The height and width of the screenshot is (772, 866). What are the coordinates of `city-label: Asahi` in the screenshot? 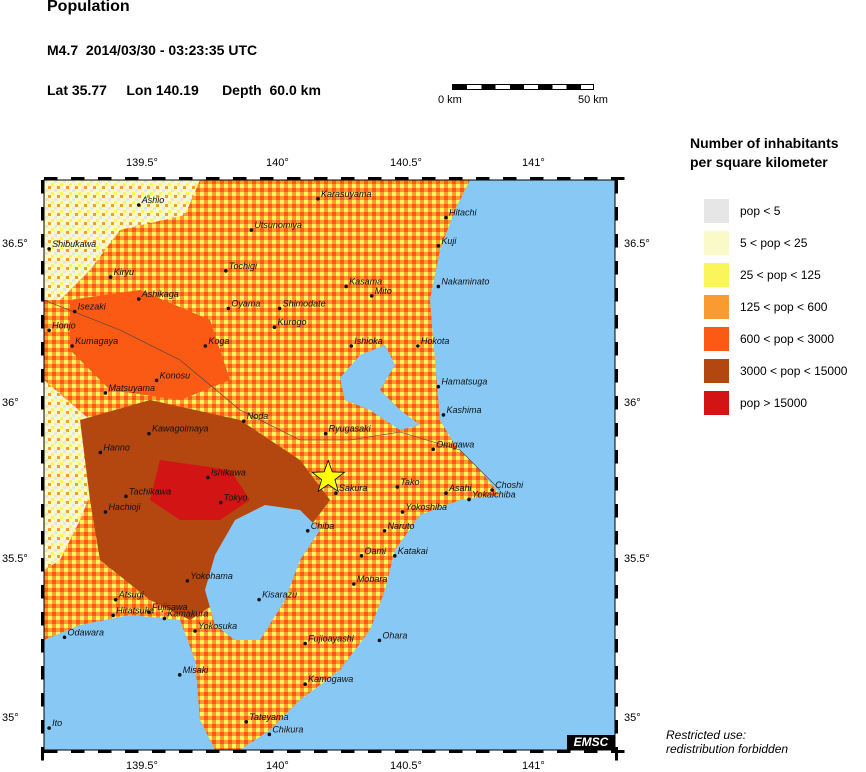 It's located at (460, 488).